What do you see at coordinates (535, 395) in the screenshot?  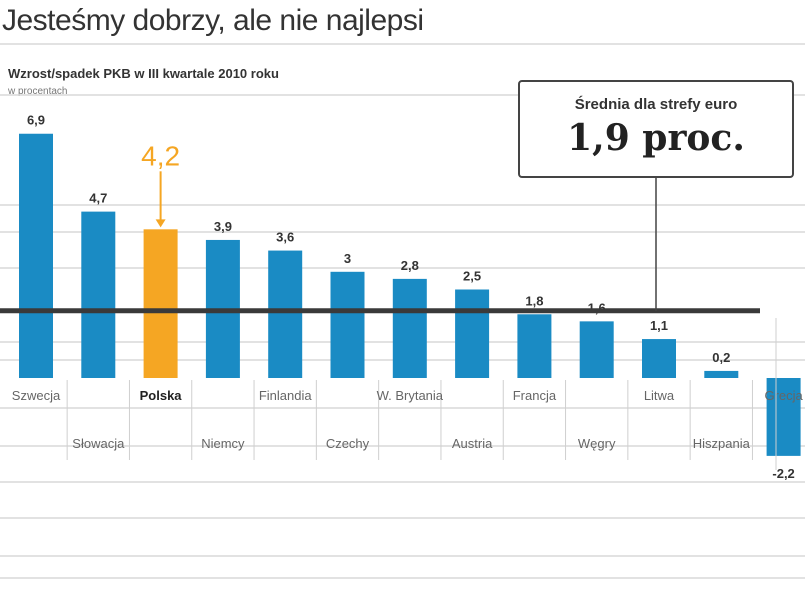 I see `category-label: Francja` at bounding box center [535, 395].